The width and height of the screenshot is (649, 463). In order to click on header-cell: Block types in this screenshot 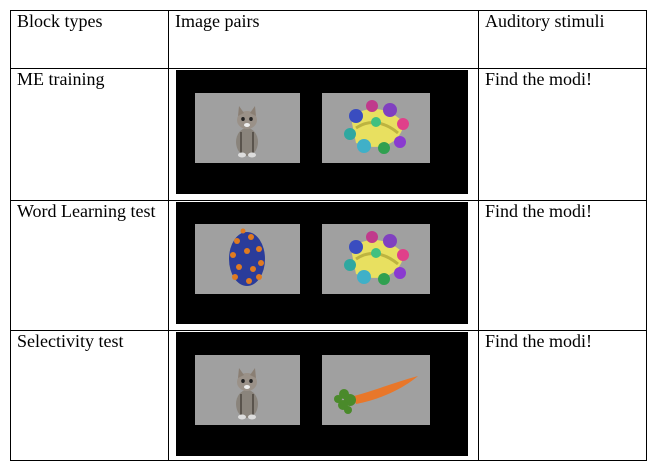, I will do `click(89, 39)`.